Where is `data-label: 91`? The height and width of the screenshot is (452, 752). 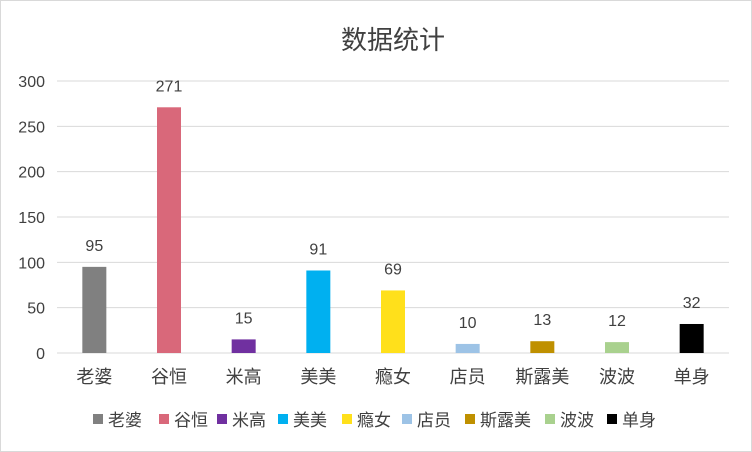 data-label: 91 is located at coordinates (318, 249).